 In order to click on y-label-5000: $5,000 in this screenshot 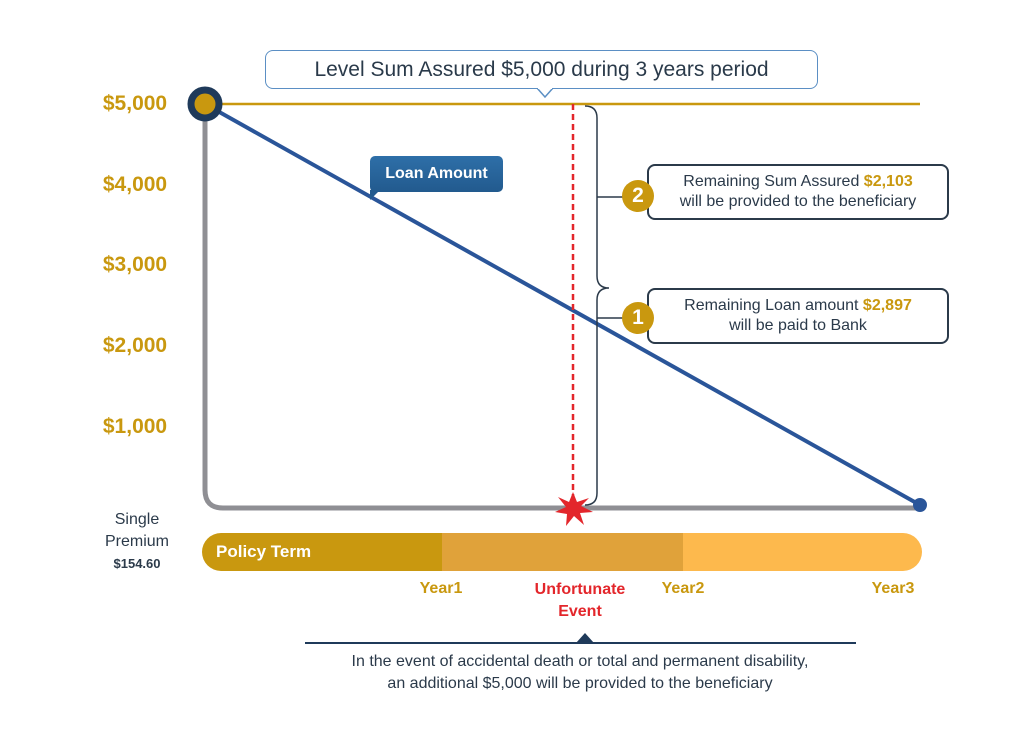, I will do `click(135, 103)`.